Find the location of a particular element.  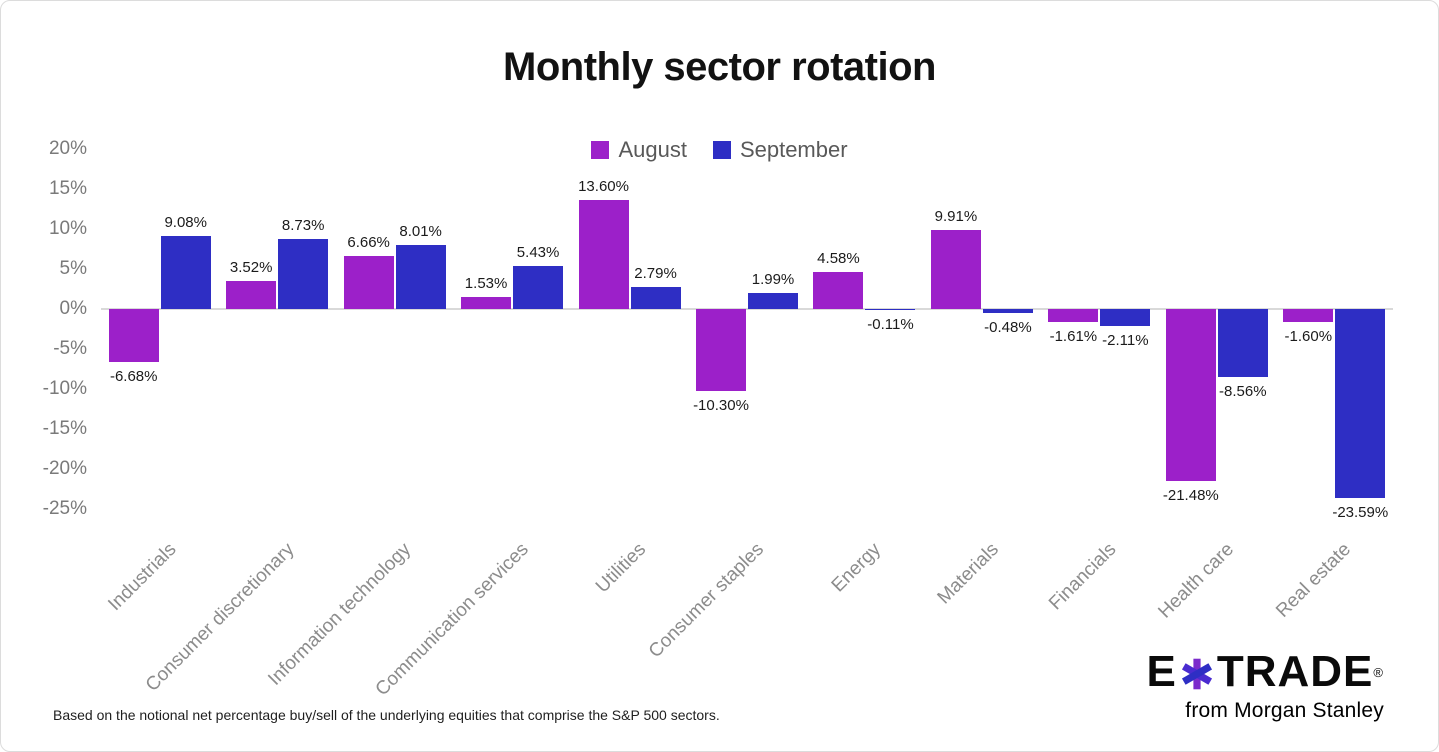

etrade-wordmark: E TRADE ® is located at coordinates (1265, 672).